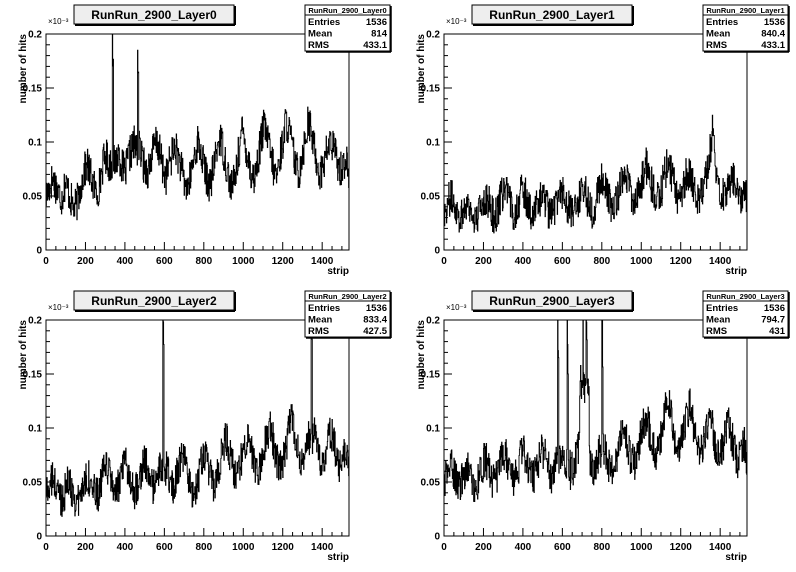 This screenshot has width=796, height=572. What do you see at coordinates (745, 10) in the screenshot?
I see `stats-box-title: RunRun_2900_Layer1` at bounding box center [745, 10].